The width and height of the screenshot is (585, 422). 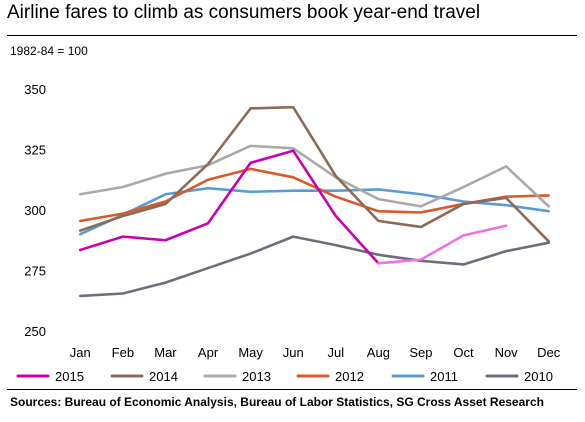 What do you see at coordinates (442, 244) in the screenshot?
I see `series-line-2015-projection` at bounding box center [442, 244].